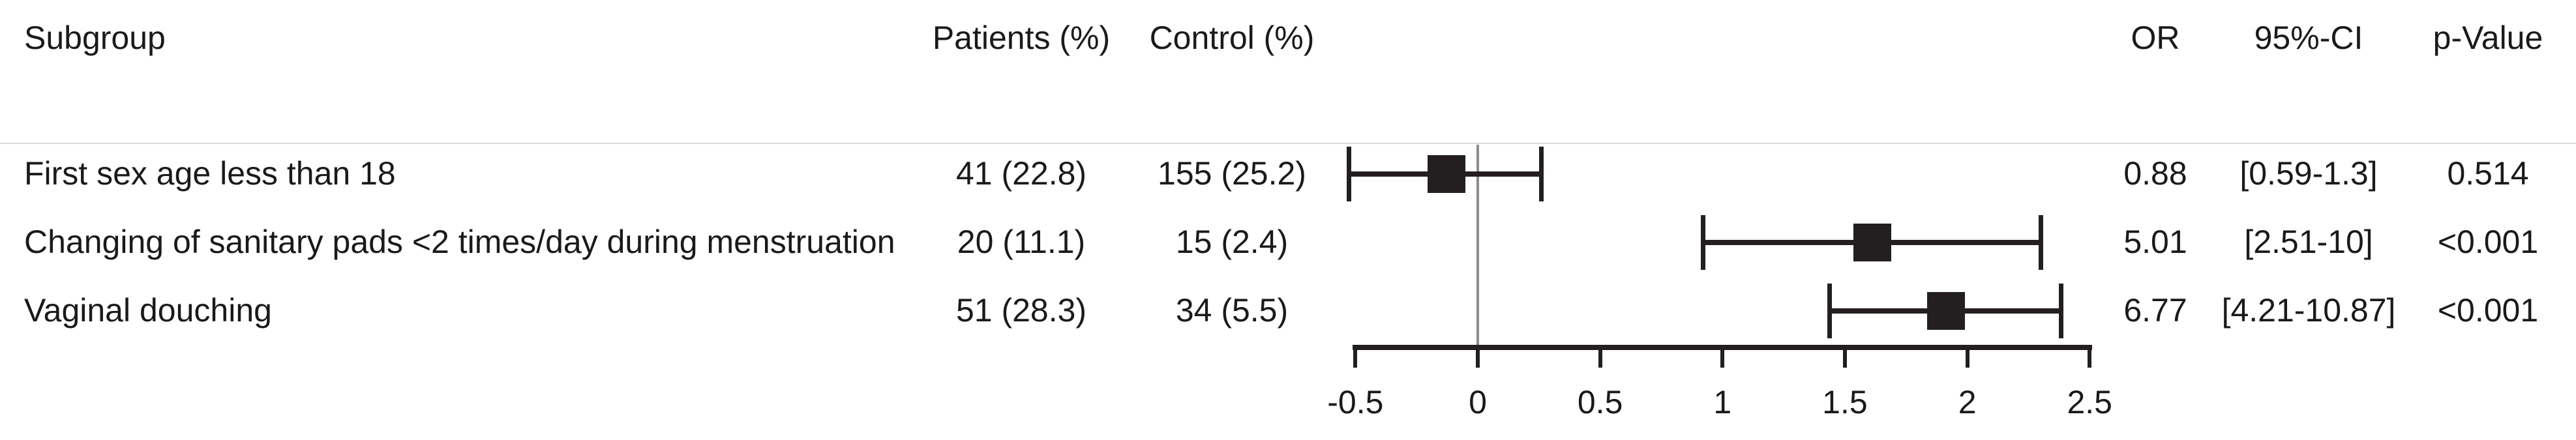 Image resolution: width=2576 pixels, height=440 pixels. Describe the element at coordinates (1232, 38) in the screenshot. I see `column-header-control: Control (%)` at that location.